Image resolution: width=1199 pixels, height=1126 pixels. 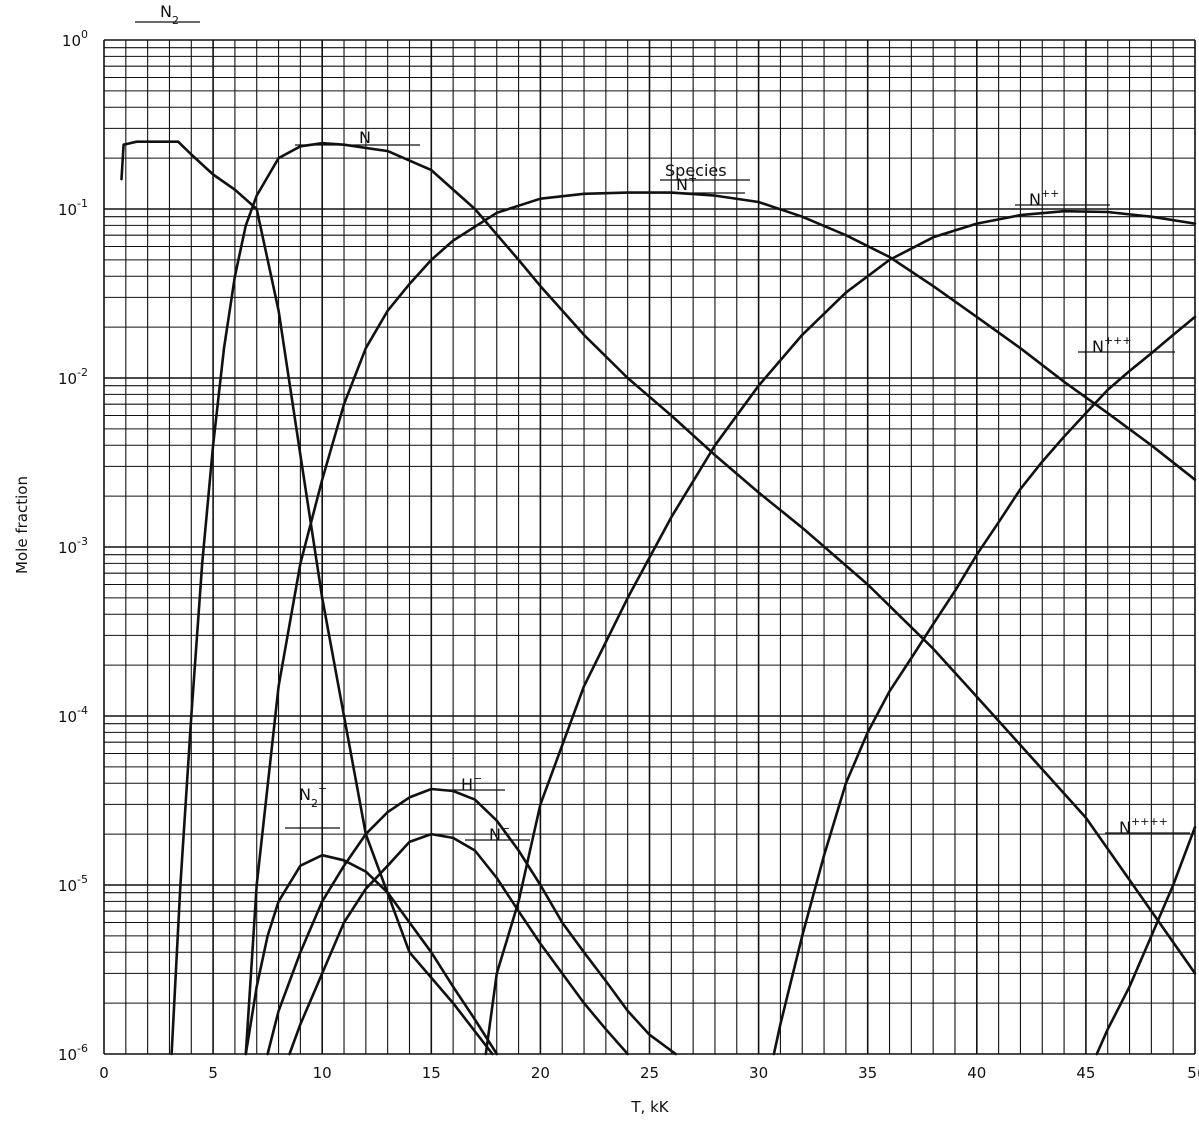 I want to click on series-line-N2+, so click(x=371, y=954).